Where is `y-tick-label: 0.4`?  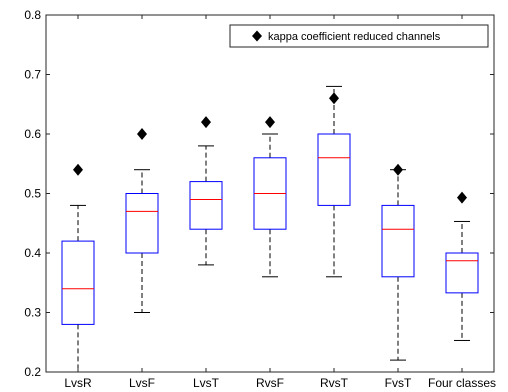 y-tick-label: 0.4 is located at coordinates (32, 253).